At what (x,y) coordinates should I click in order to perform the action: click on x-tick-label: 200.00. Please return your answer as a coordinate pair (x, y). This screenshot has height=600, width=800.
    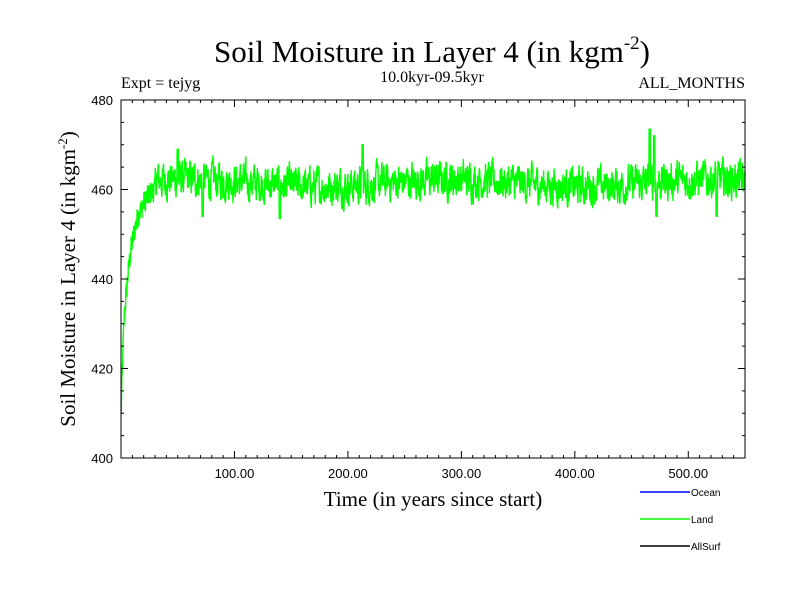
    Looking at the image, I should click on (348, 473).